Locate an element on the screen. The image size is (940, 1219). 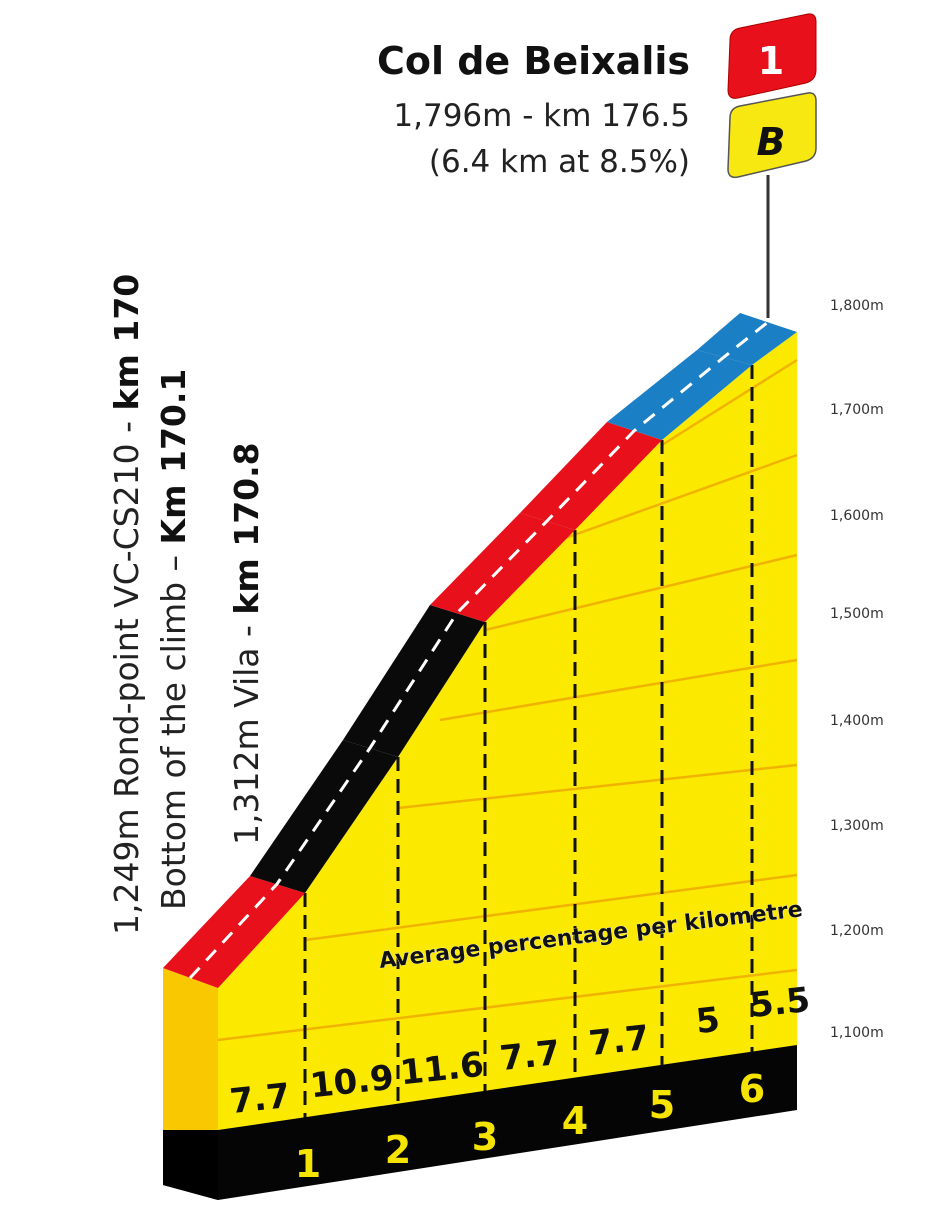
segment-pct: 5.5 is located at coordinates (780, 1003).